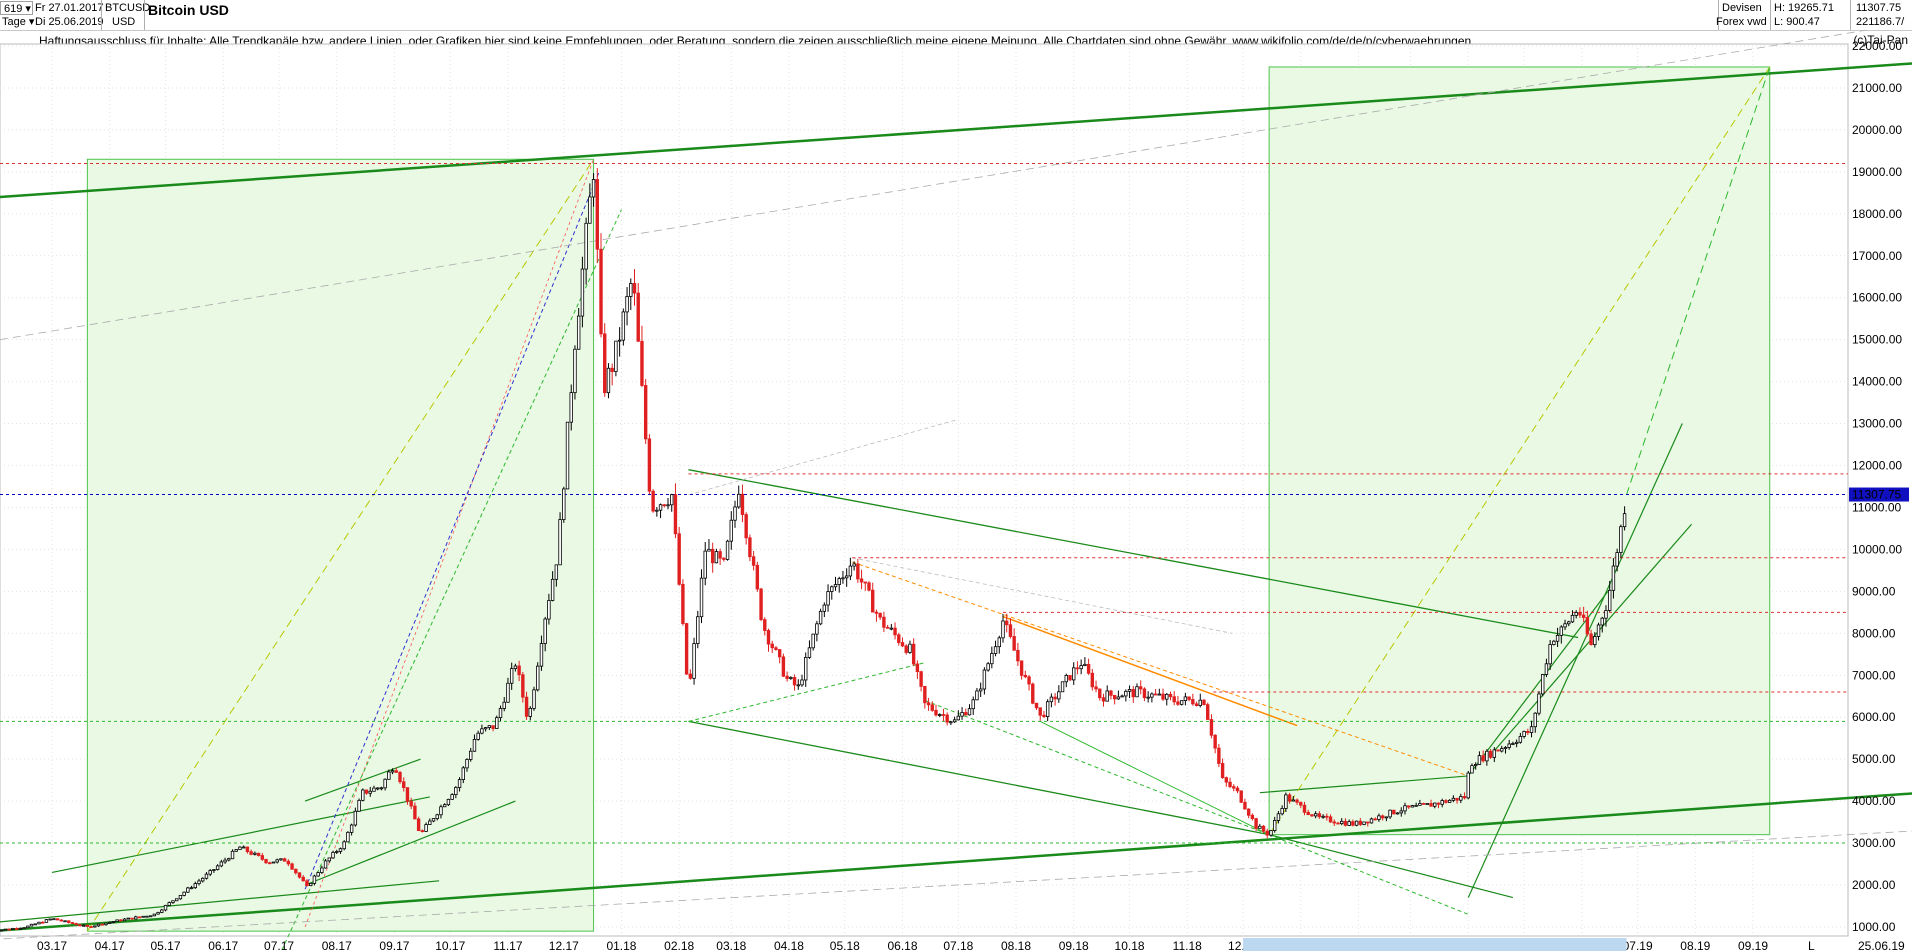  What do you see at coordinates (1797, 22) in the screenshot?
I see `low-label: L: 900.47` at bounding box center [1797, 22].